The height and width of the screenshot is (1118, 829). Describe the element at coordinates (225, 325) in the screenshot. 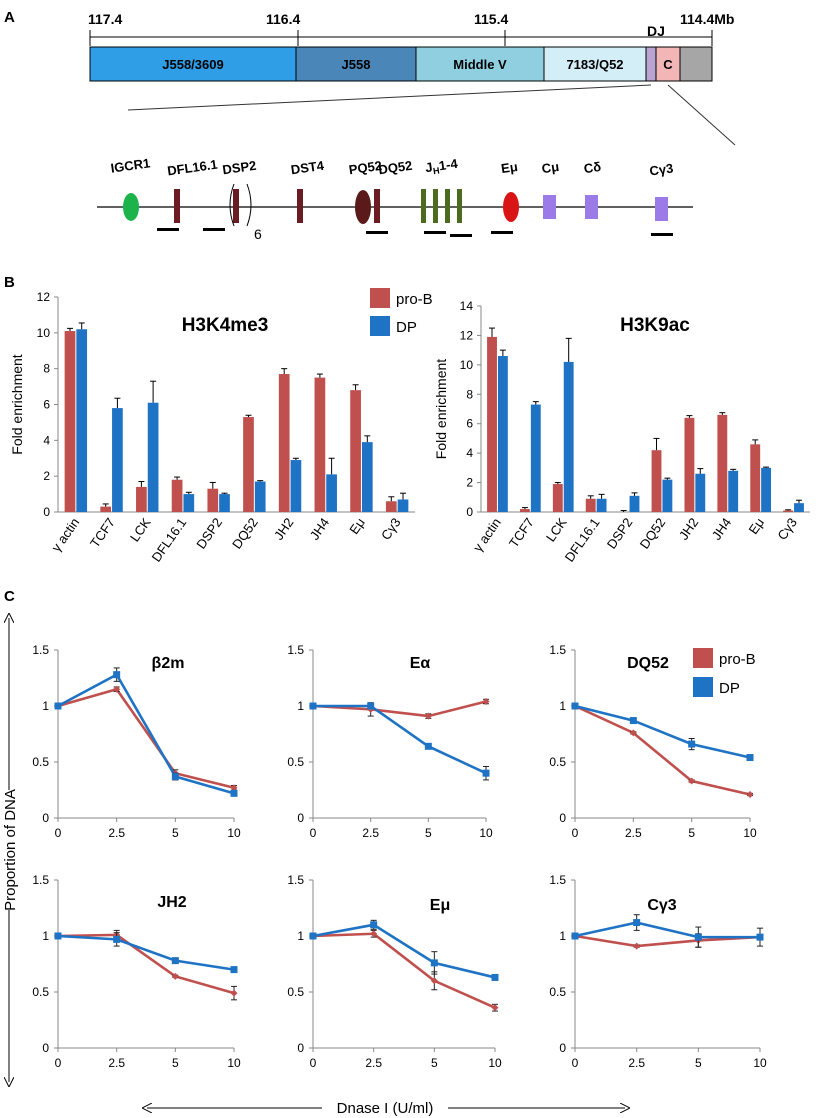

I see `chart-title: H3K4me3` at that location.